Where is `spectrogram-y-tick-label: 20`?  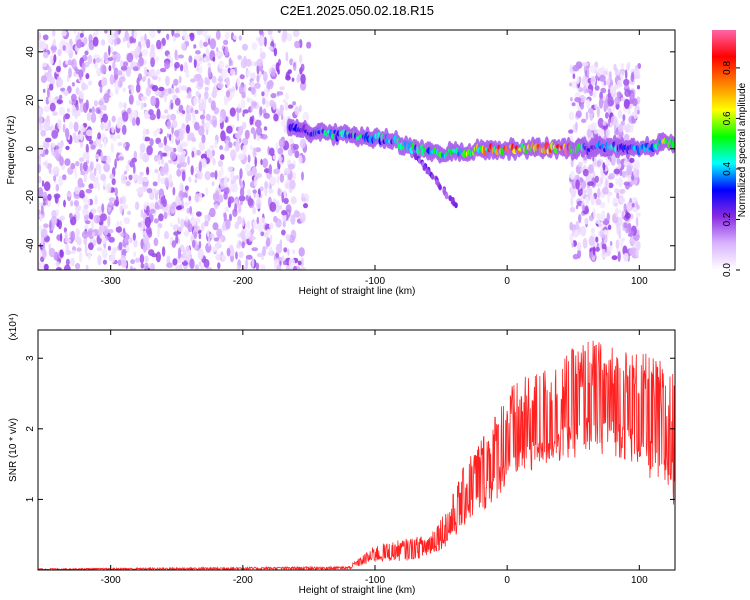 spectrogram-y-tick-label: 20 is located at coordinates (30, 100).